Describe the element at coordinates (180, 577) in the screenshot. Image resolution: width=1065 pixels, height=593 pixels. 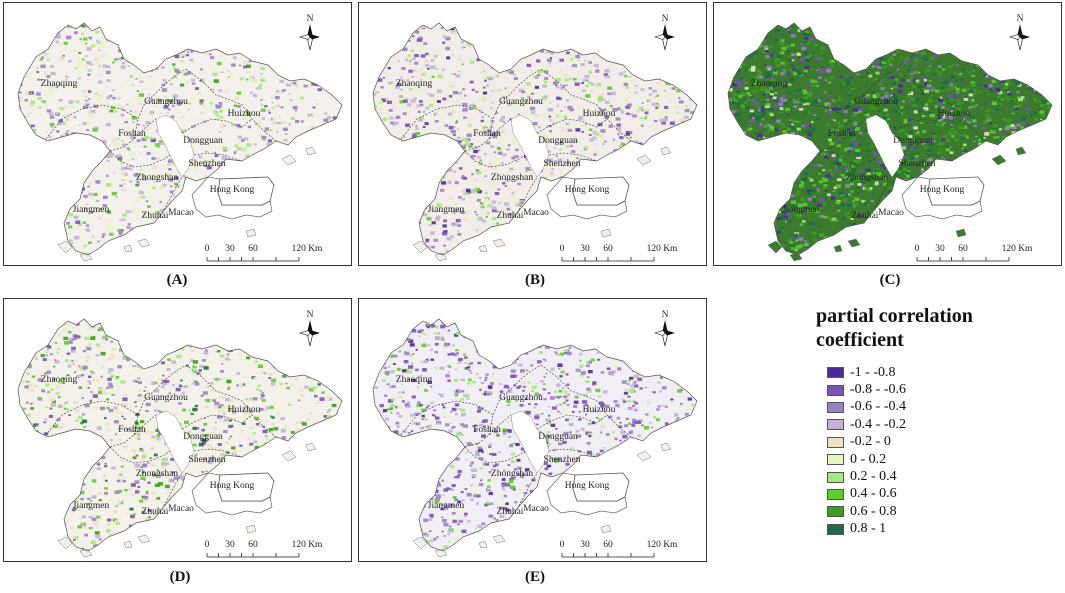
I see `panel-label-d: (D)` at that location.